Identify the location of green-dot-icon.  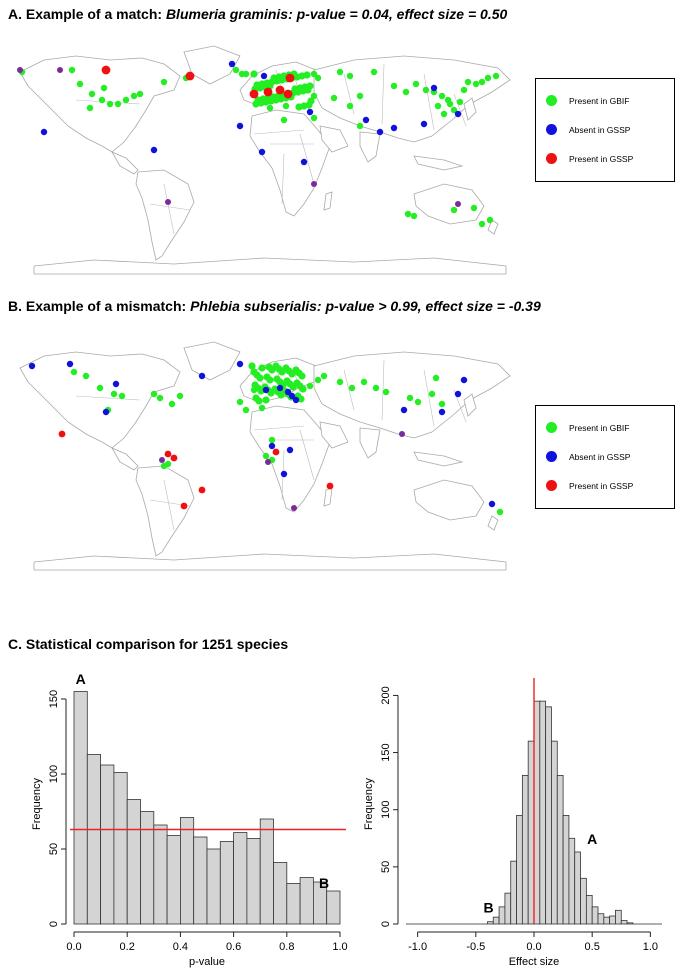
(551, 100).